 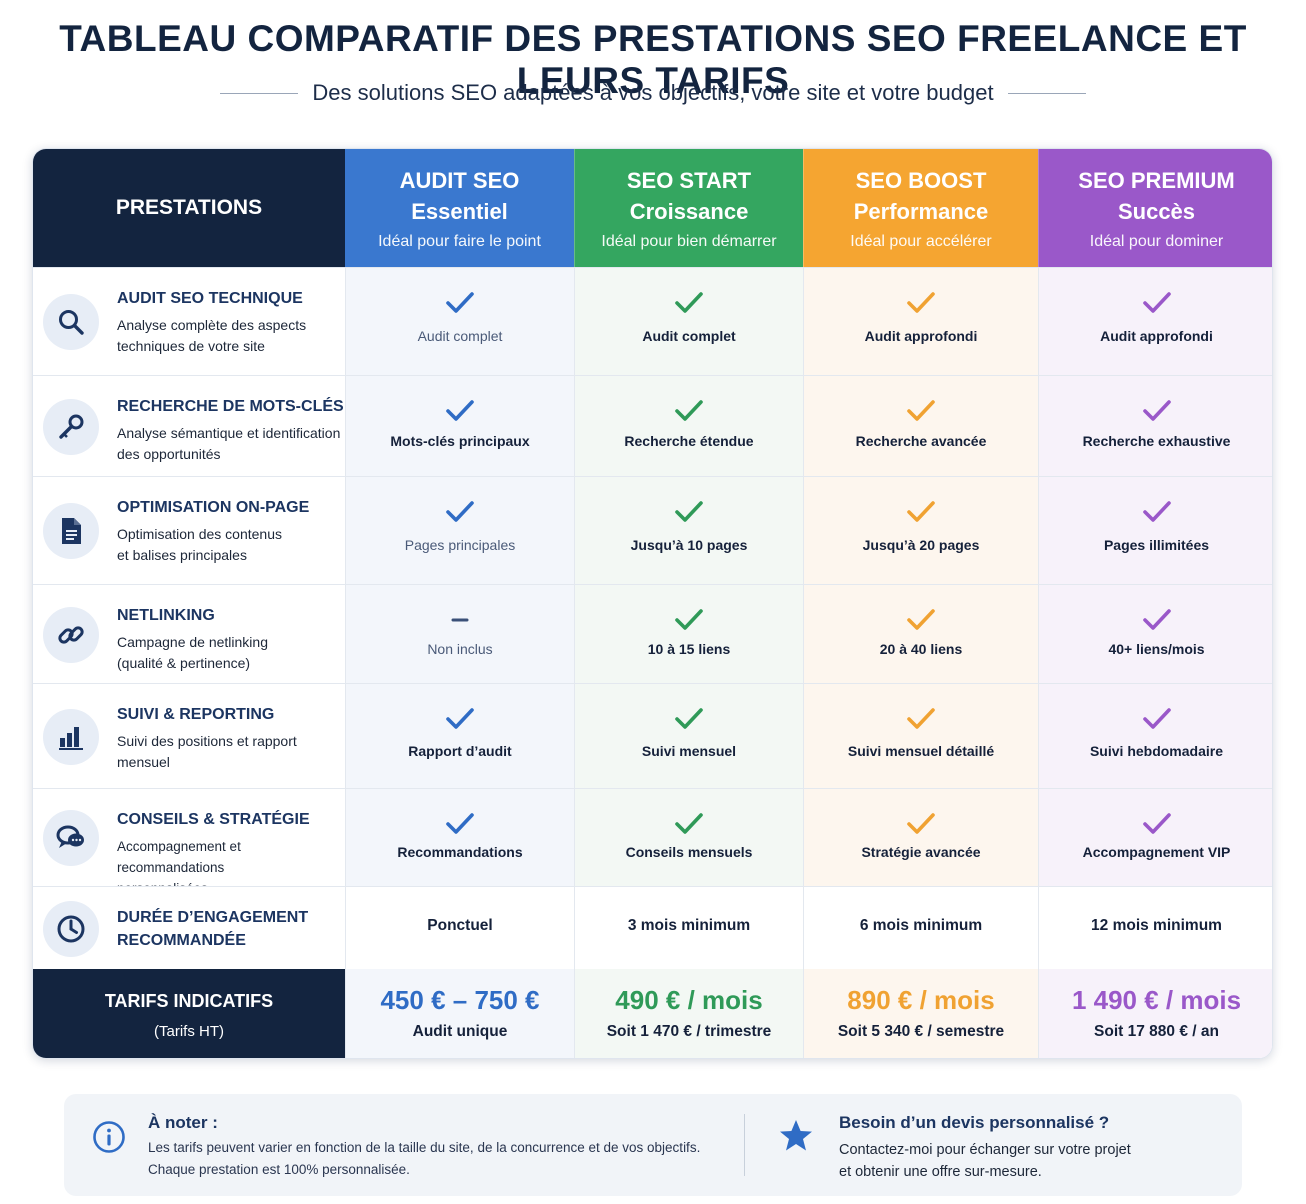 What do you see at coordinates (210, 298) in the screenshot?
I see `prestation-title: AUDIT SEO TECHNIQUE` at bounding box center [210, 298].